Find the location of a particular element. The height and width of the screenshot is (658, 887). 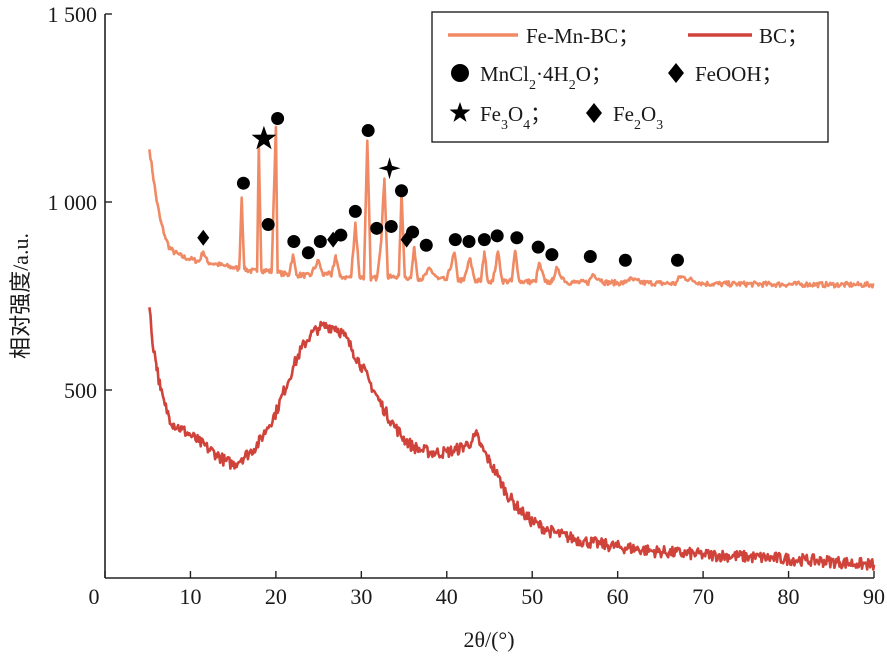

y-tick-label: 1 000 is located at coordinates (73, 202).